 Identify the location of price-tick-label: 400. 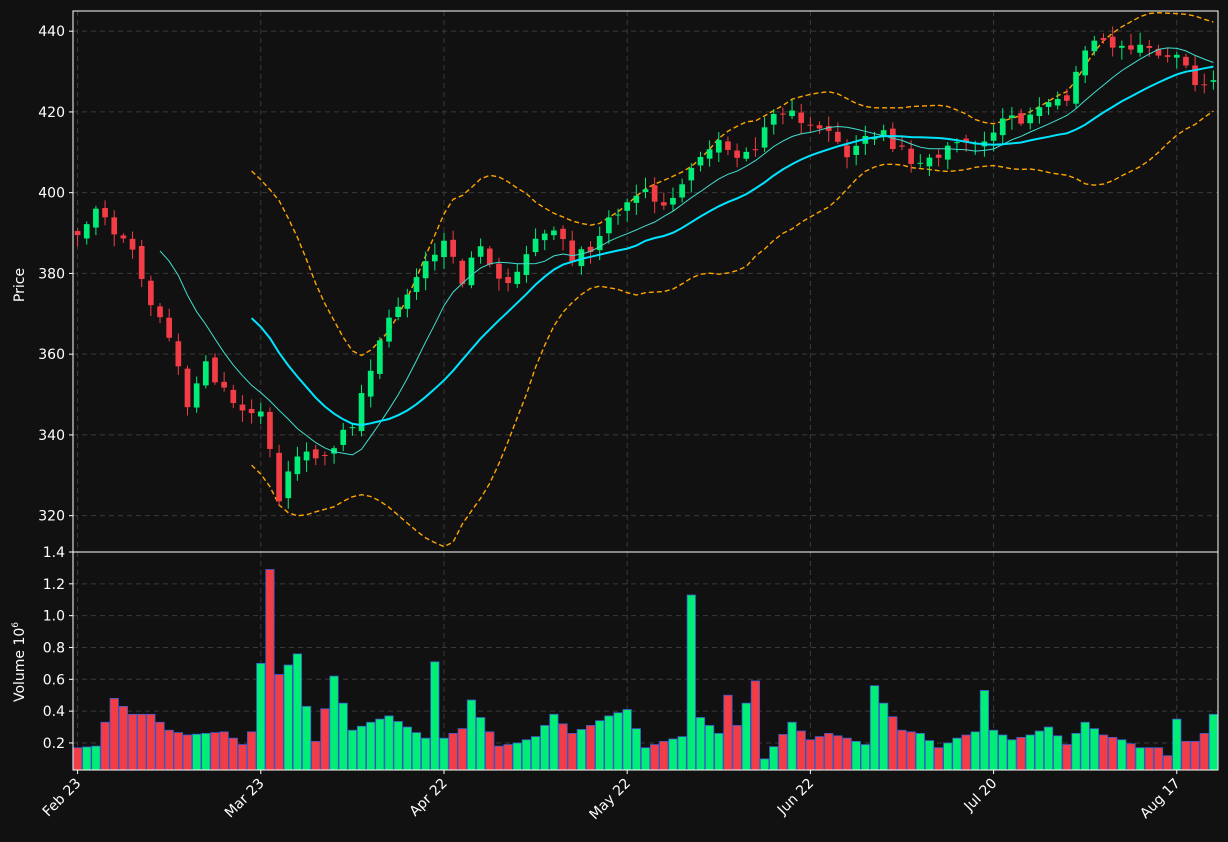
(51, 194).